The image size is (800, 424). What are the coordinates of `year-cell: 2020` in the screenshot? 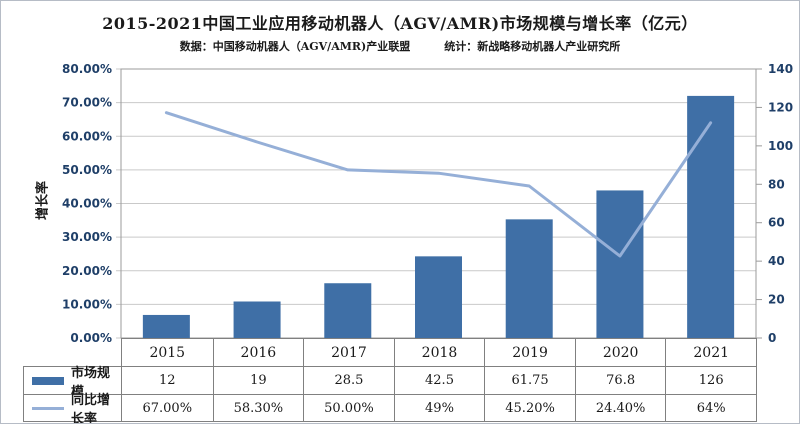 It's located at (620, 352).